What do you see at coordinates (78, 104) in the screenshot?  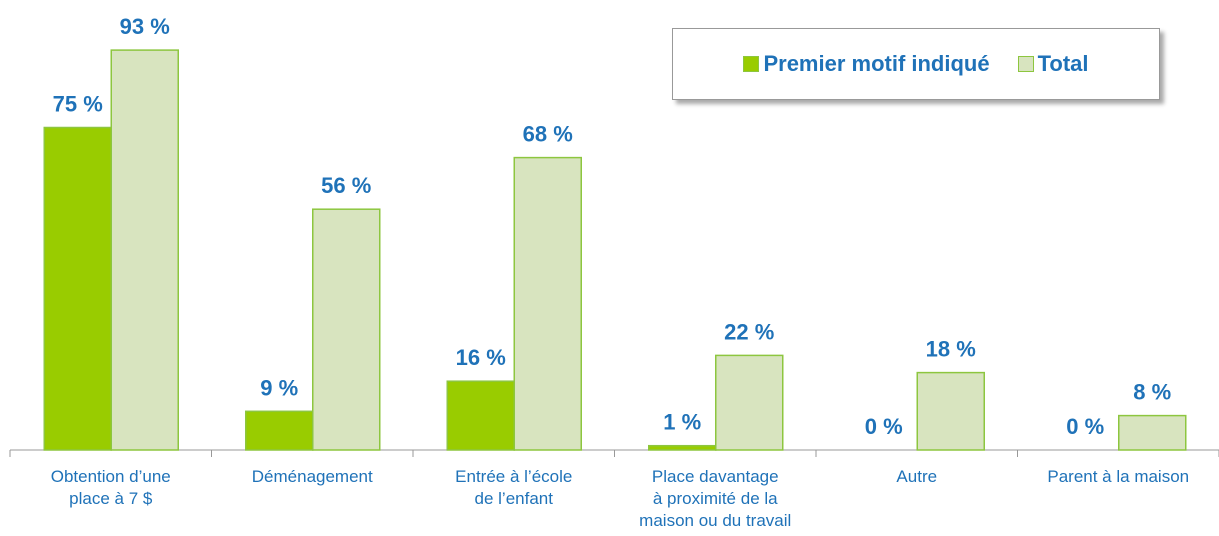 I see `data-label: 75 %` at bounding box center [78, 104].